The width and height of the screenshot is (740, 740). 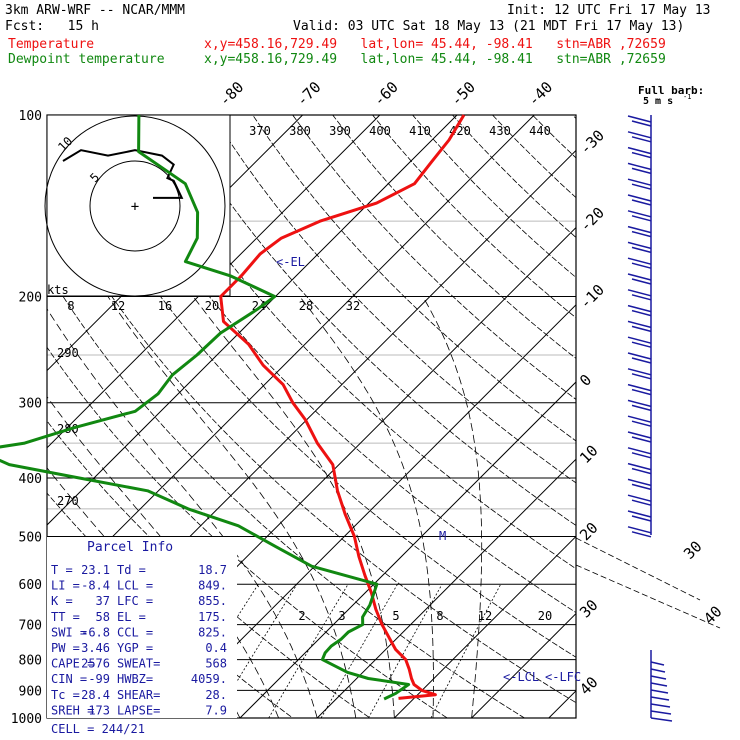 I want to click on wind-key-title: Full barb:, so click(x=671, y=90).